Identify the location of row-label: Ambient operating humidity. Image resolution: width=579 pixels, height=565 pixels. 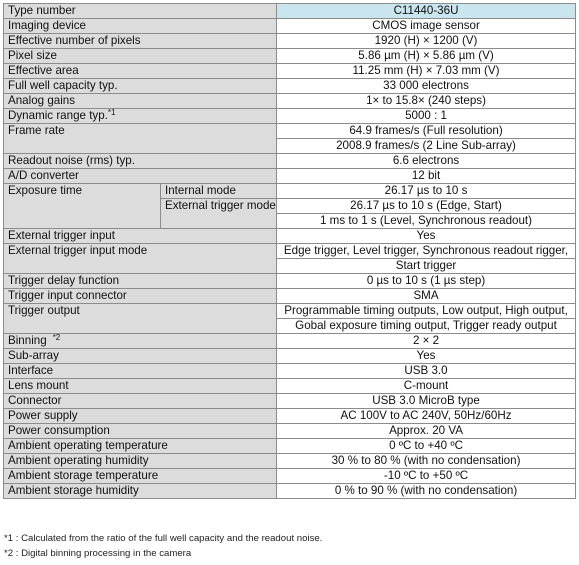
(140, 461).